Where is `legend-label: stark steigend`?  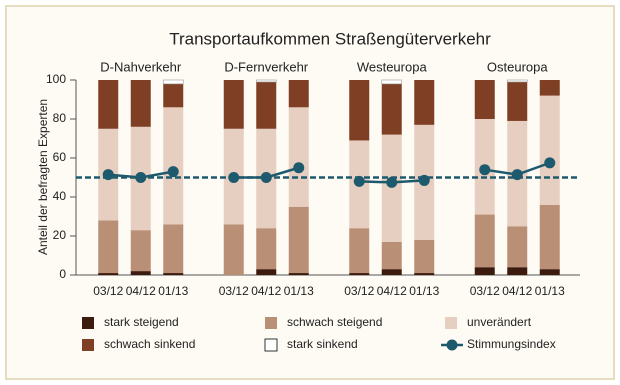
legend-label: stark steigend is located at coordinates (141, 322).